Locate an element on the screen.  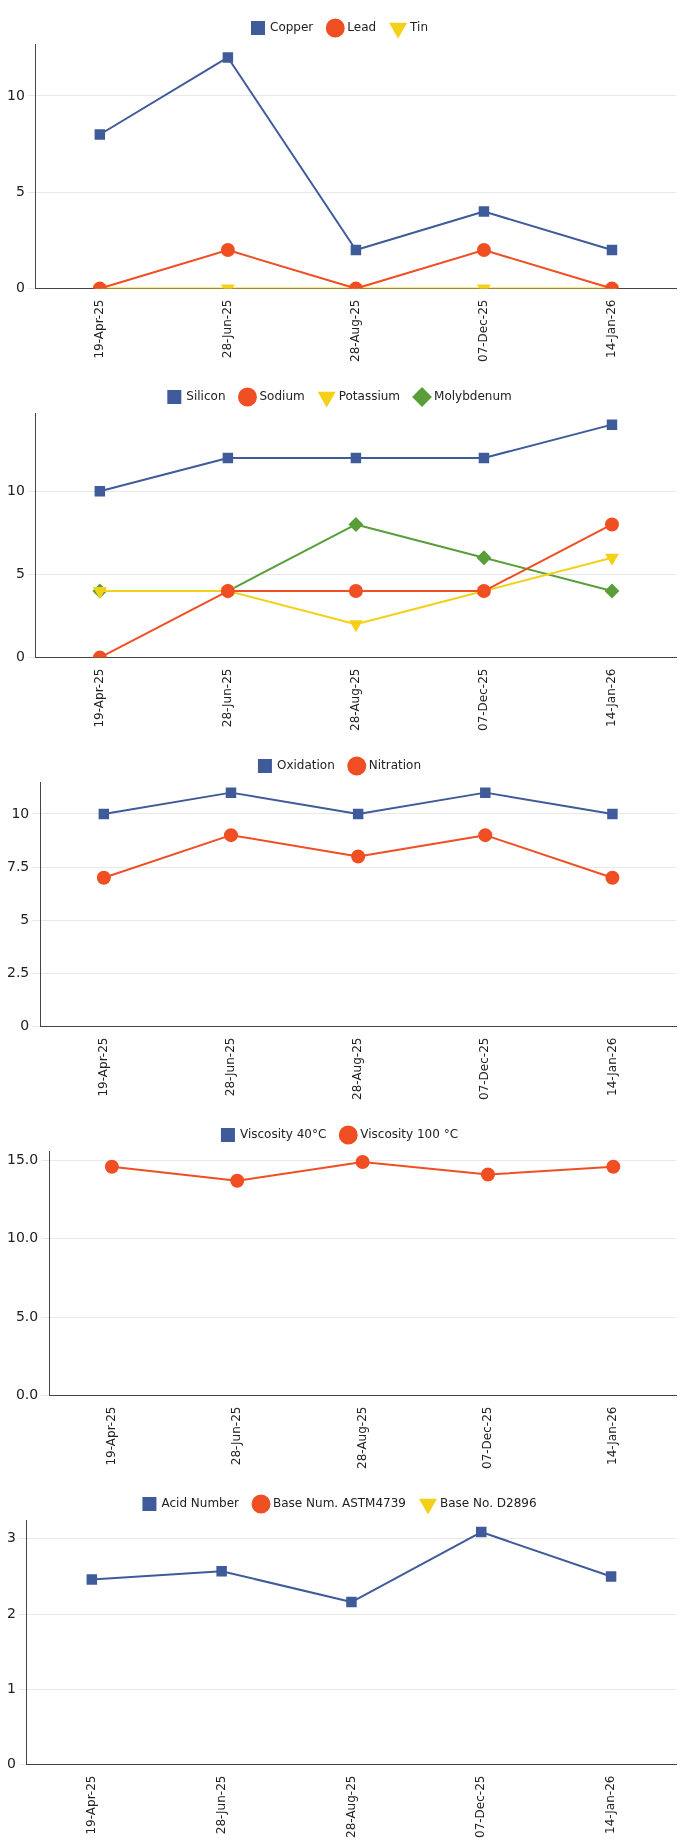
y-tick-label: 1 is located at coordinates (11, 1687).